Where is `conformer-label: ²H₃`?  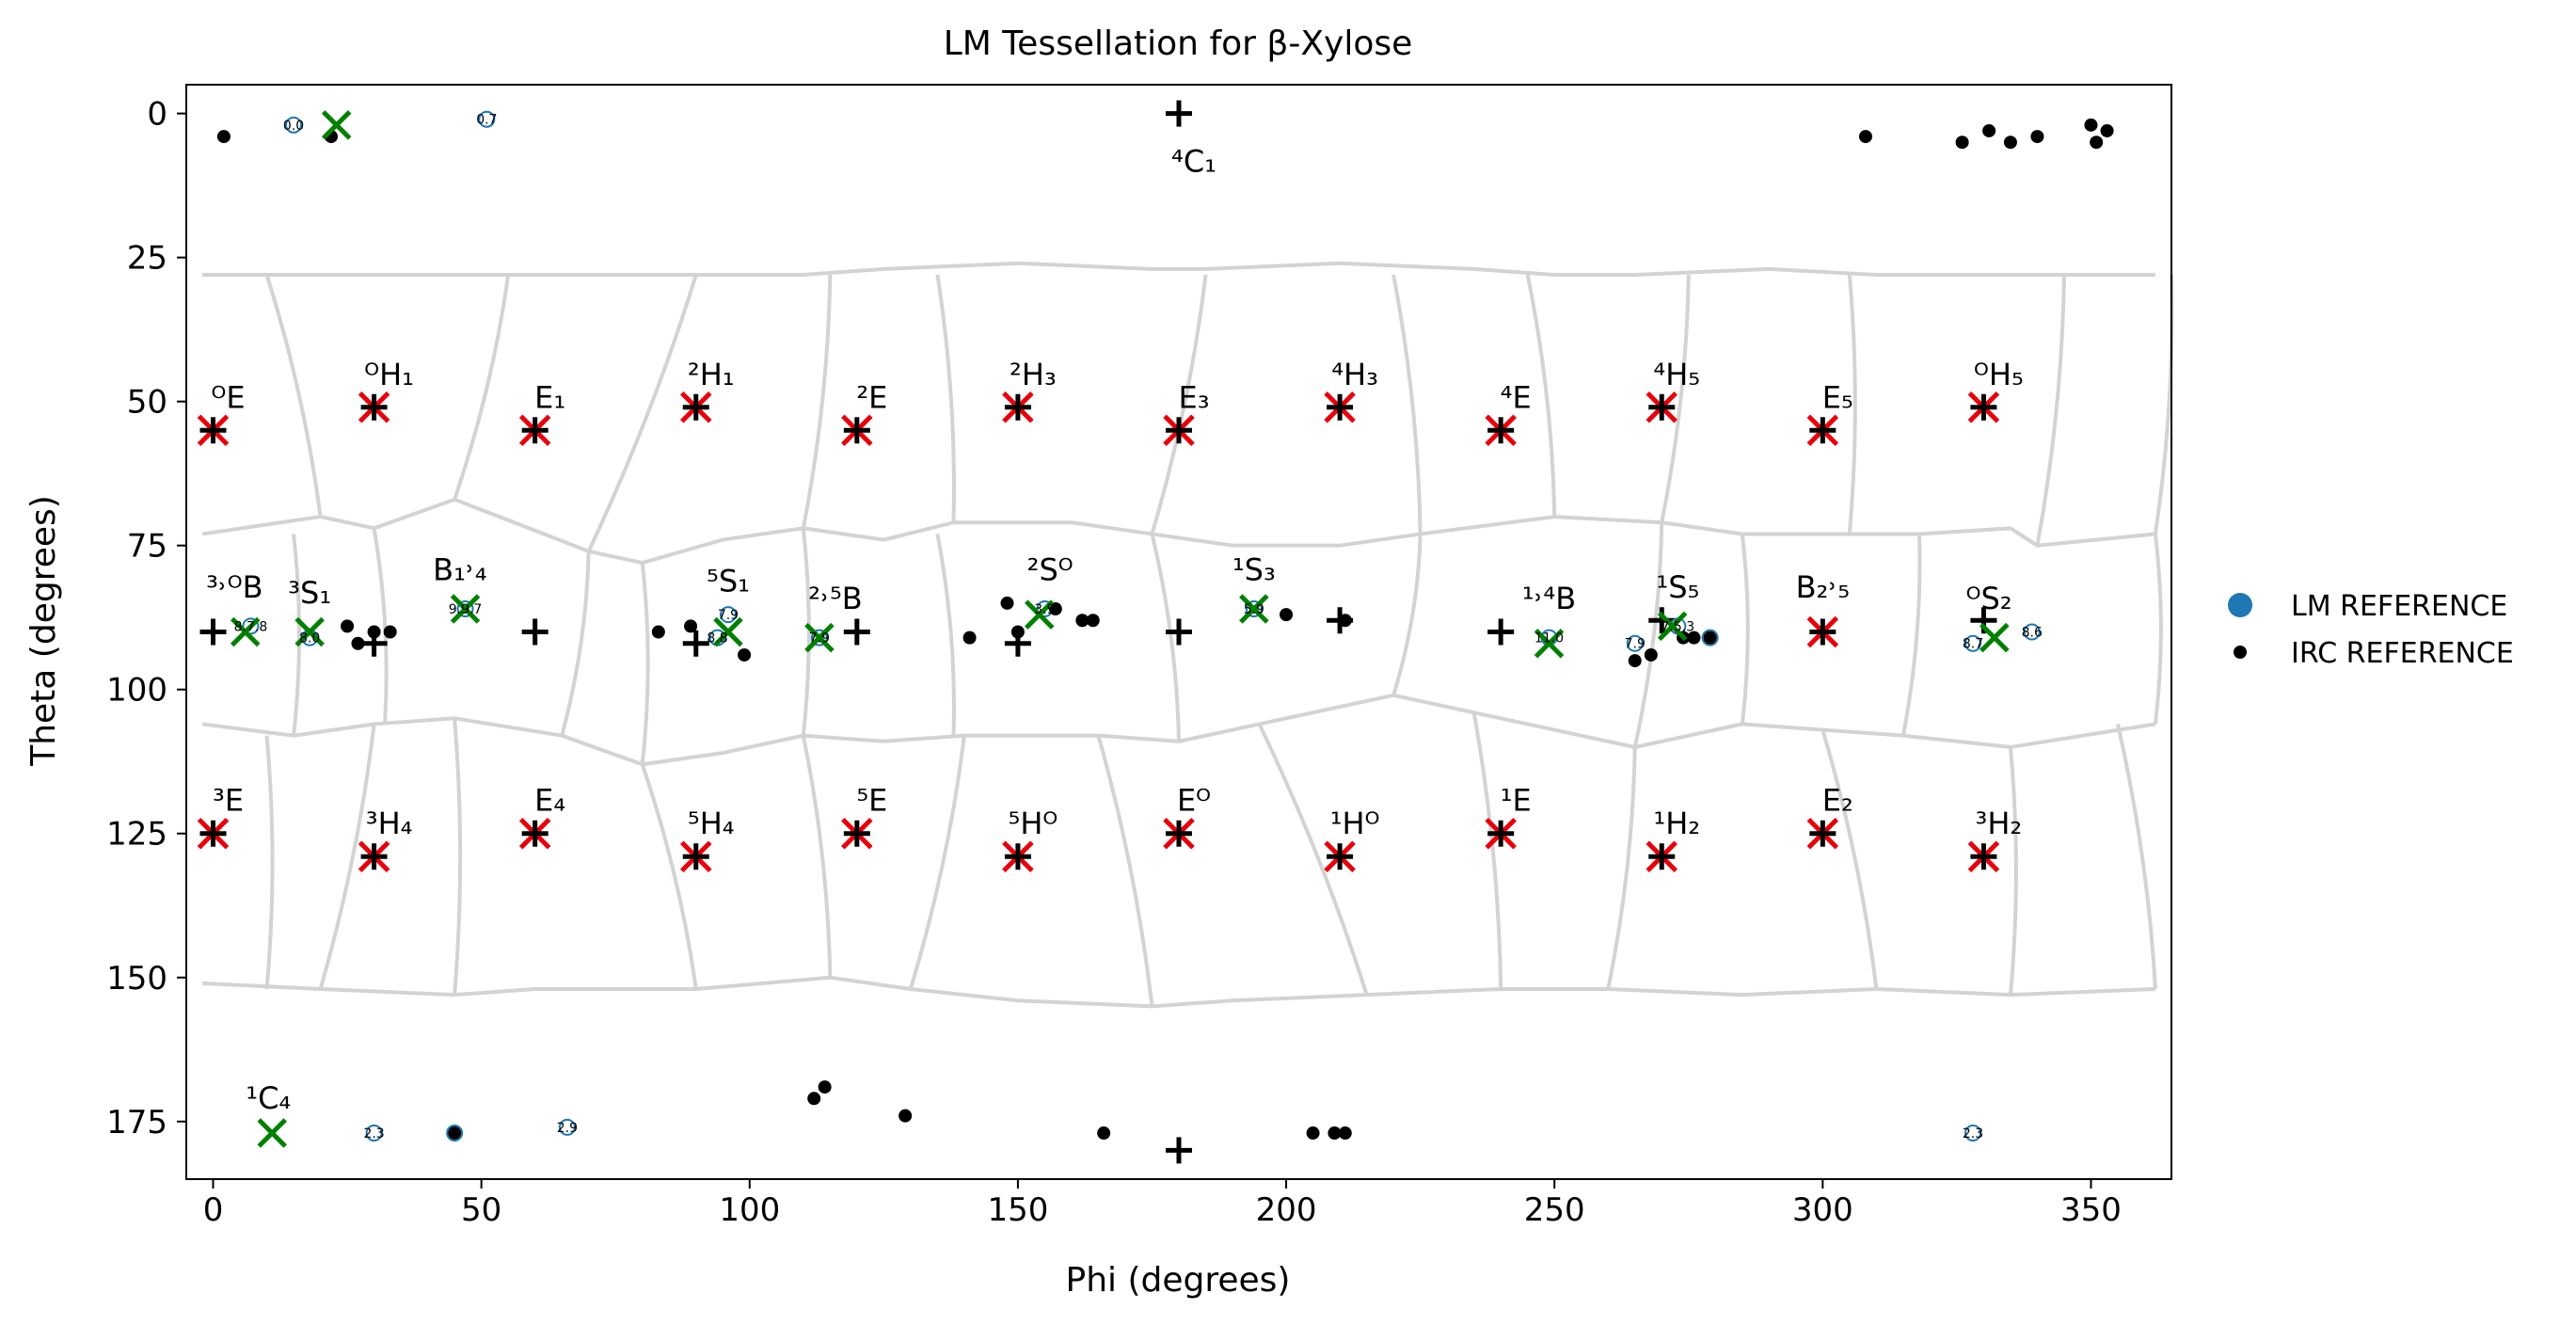 conformer-label: ²H₃ is located at coordinates (1033, 374).